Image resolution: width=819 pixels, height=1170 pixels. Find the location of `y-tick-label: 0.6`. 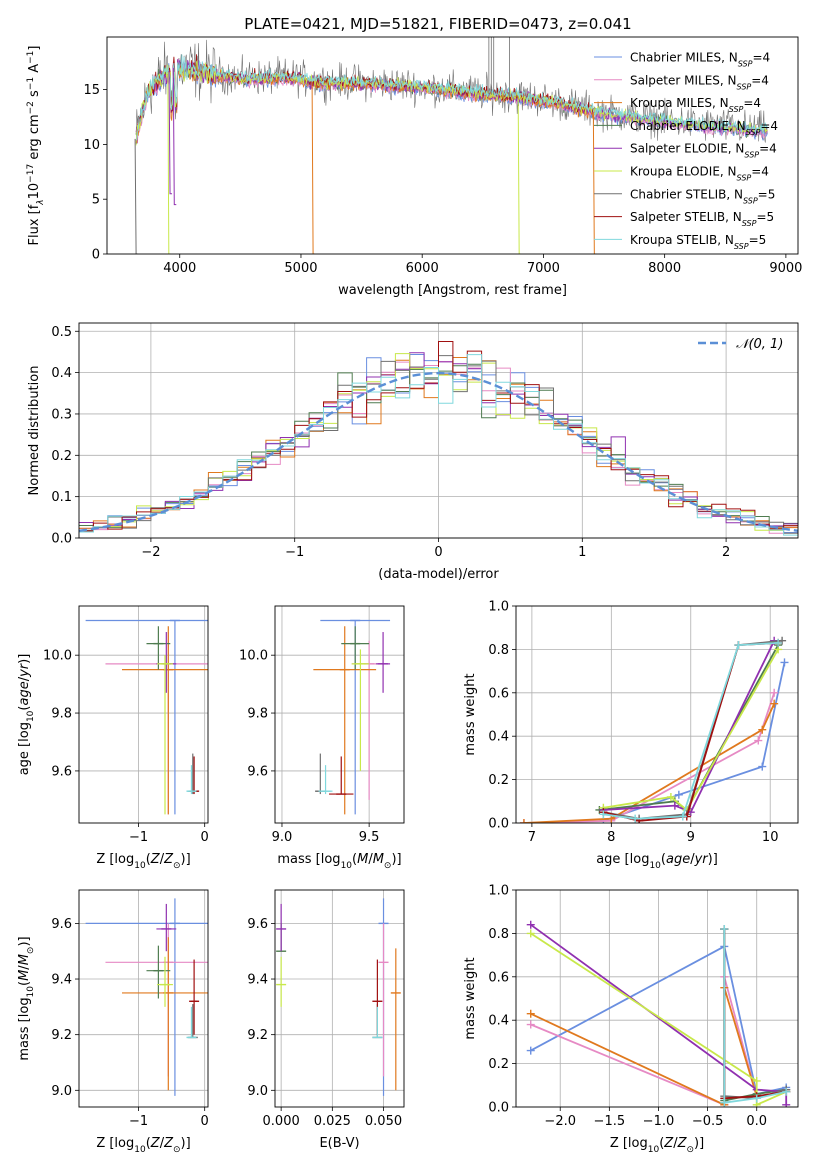

y-tick-label: 0.6 is located at coordinates (498, 693).